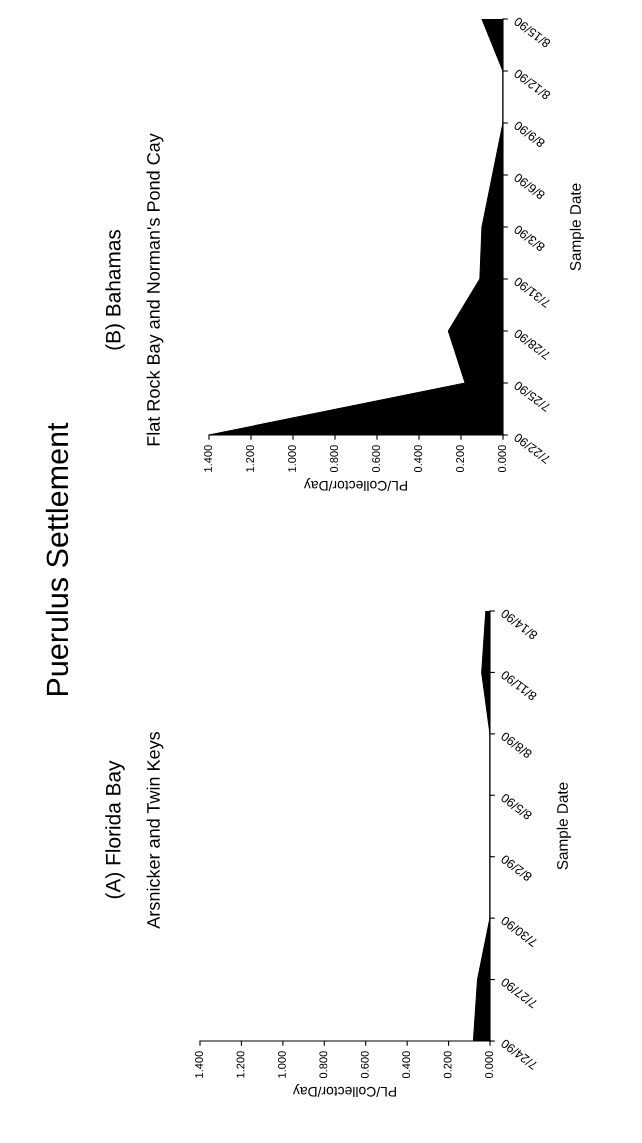  I want to click on text: Puerulus Settlement, so click(57, 559).